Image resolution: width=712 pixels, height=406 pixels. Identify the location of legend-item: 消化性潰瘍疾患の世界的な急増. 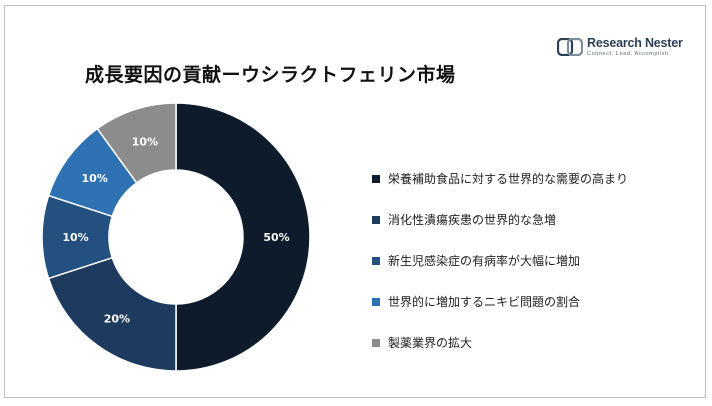
(464, 219).